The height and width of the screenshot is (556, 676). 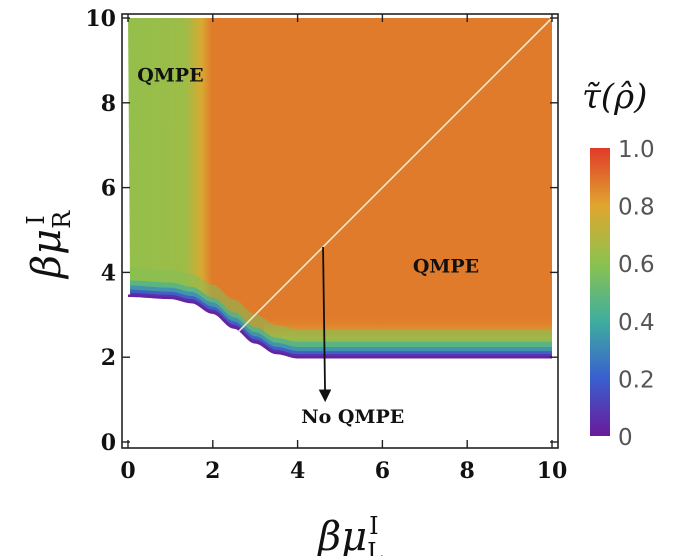 What do you see at coordinates (108, 273) in the screenshot?
I see `y-tick-label: 4` at bounding box center [108, 273].